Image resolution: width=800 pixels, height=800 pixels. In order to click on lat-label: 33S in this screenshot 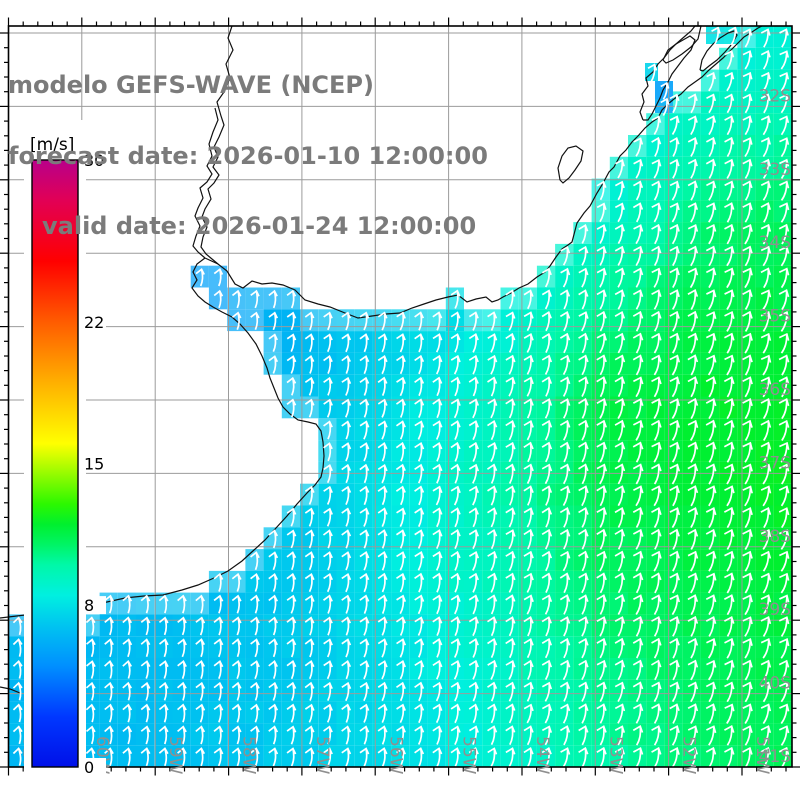, I will do `click(775, 170)`.